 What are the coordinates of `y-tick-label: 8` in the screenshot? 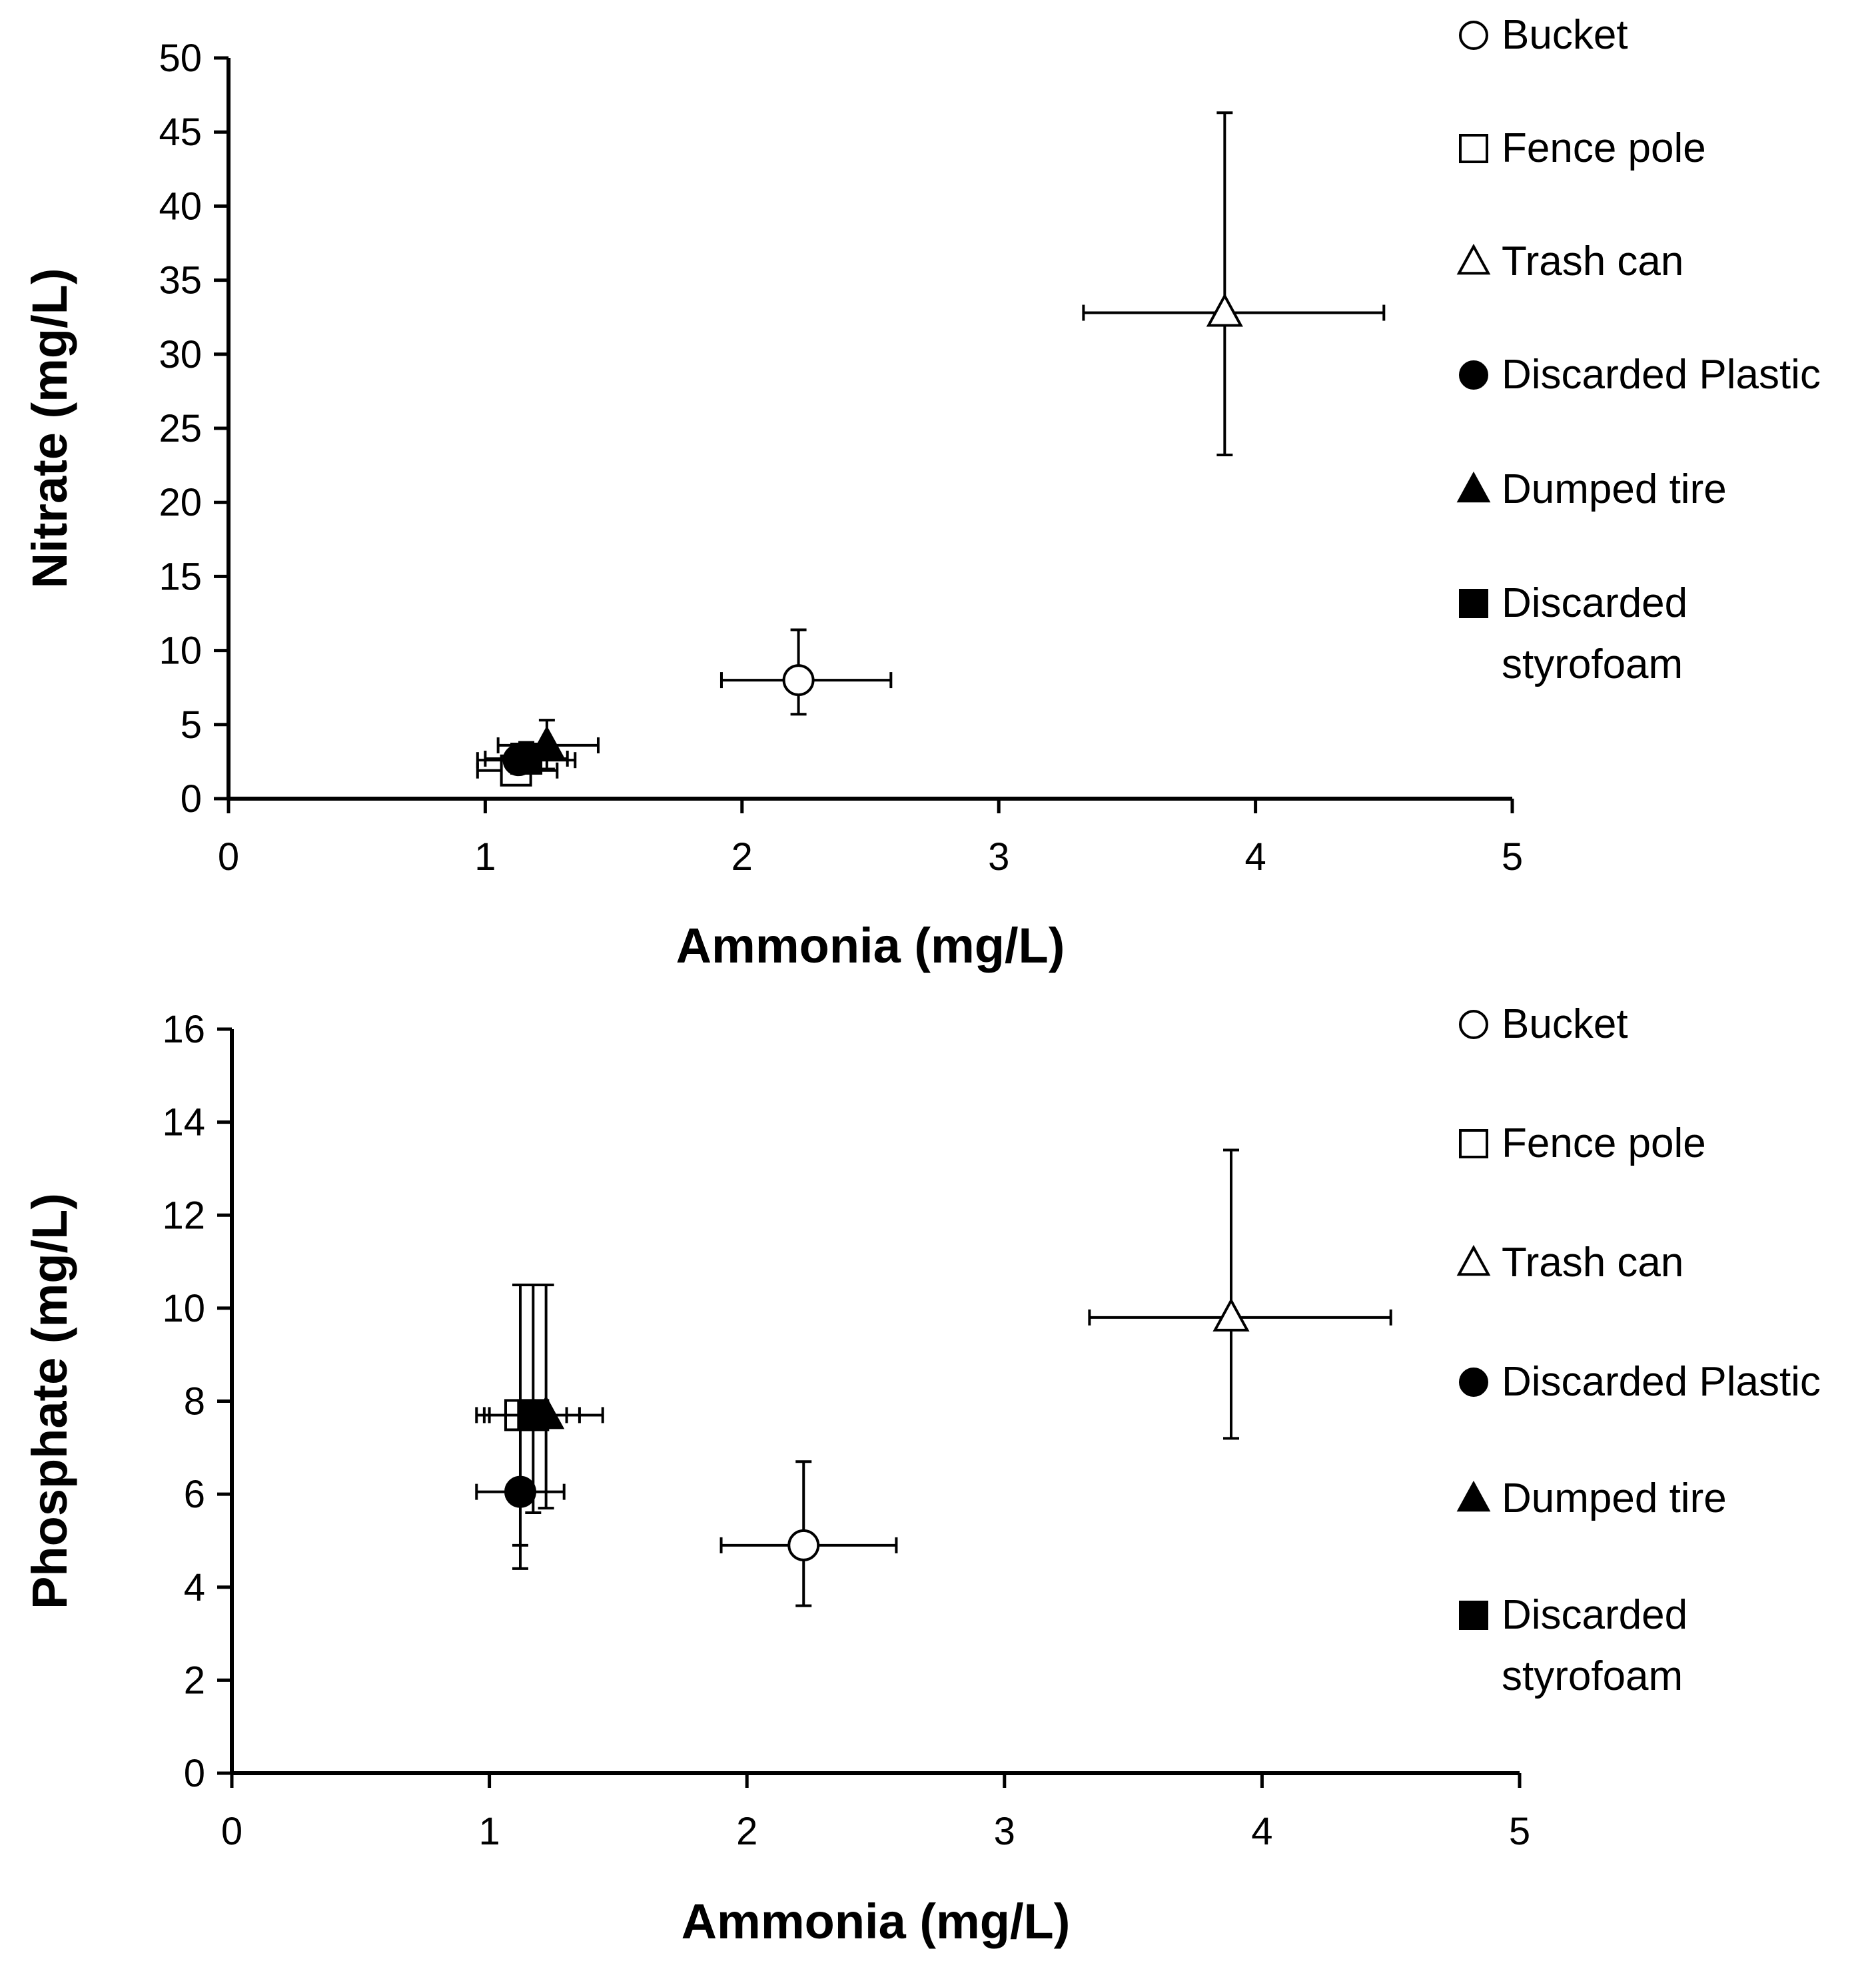 It's located at (194, 1402).